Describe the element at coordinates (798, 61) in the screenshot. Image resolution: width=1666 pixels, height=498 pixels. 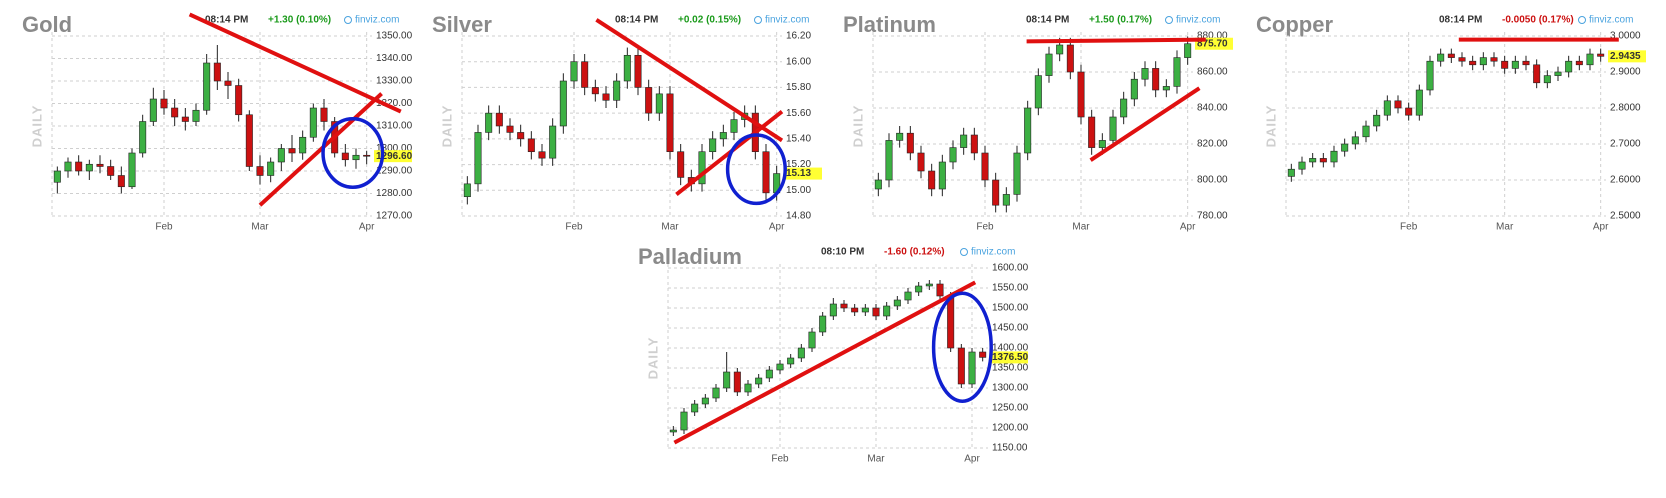
I see `y-tick-label: 16.00` at that location.